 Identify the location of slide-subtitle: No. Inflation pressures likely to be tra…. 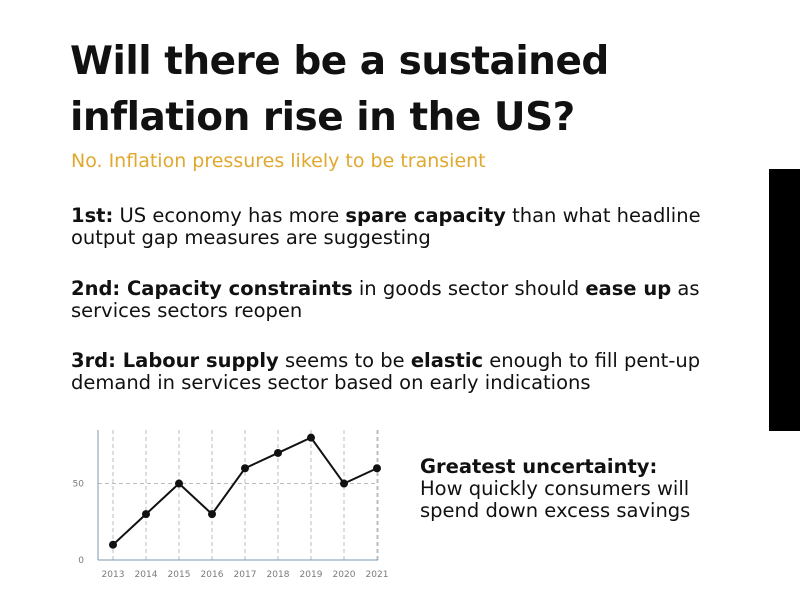
(278, 161).